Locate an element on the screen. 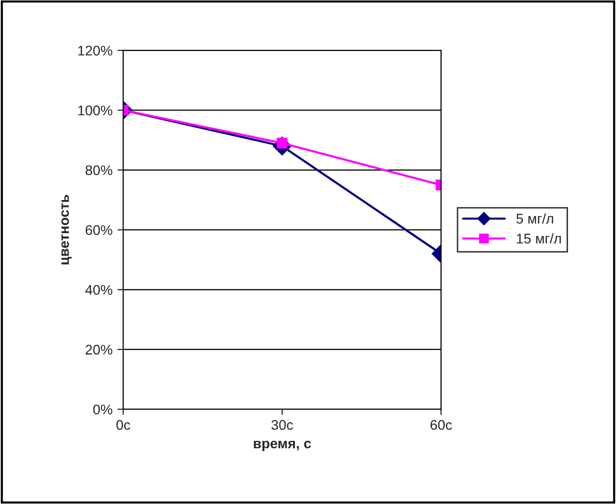 The height and width of the screenshot is (504, 616). x-tick-label: 30с is located at coordinates (282, 425).